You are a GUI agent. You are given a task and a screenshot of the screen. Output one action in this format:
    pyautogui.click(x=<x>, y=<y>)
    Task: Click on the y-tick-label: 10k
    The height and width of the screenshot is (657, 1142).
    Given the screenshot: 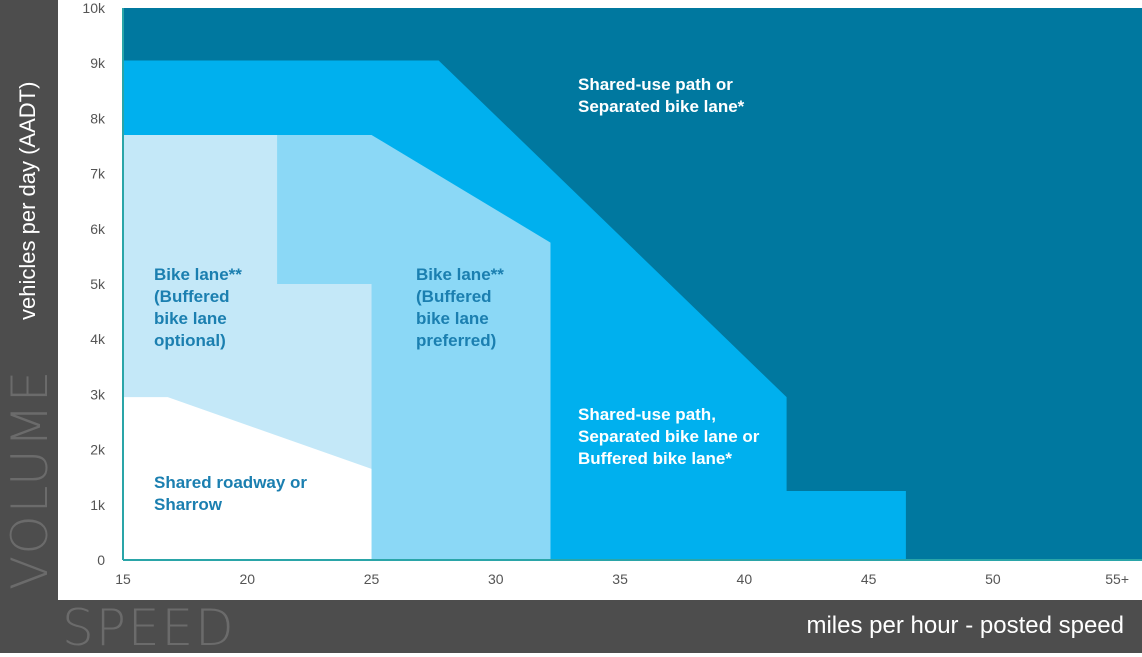 What is the action you would take?
    pyautogui.click(x=94, y=8)
    